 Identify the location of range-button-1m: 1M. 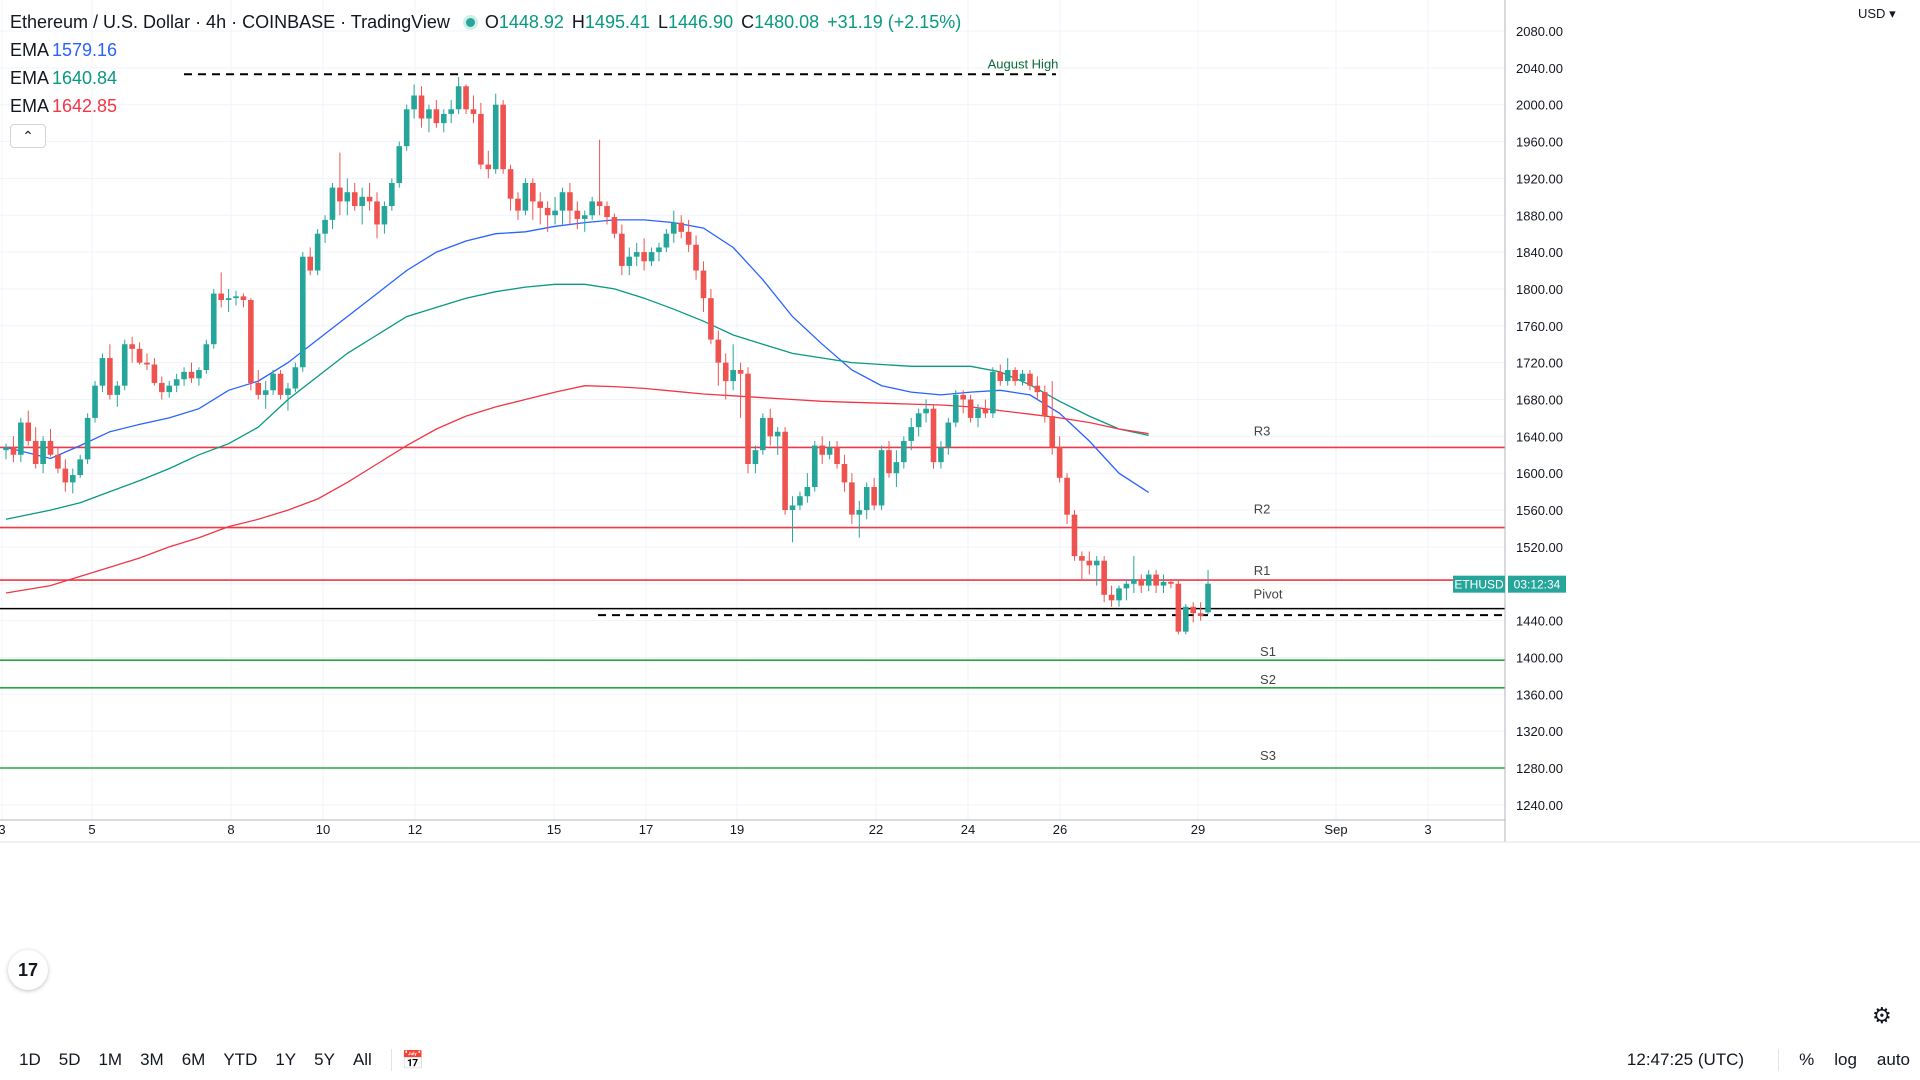
(110, 1059).